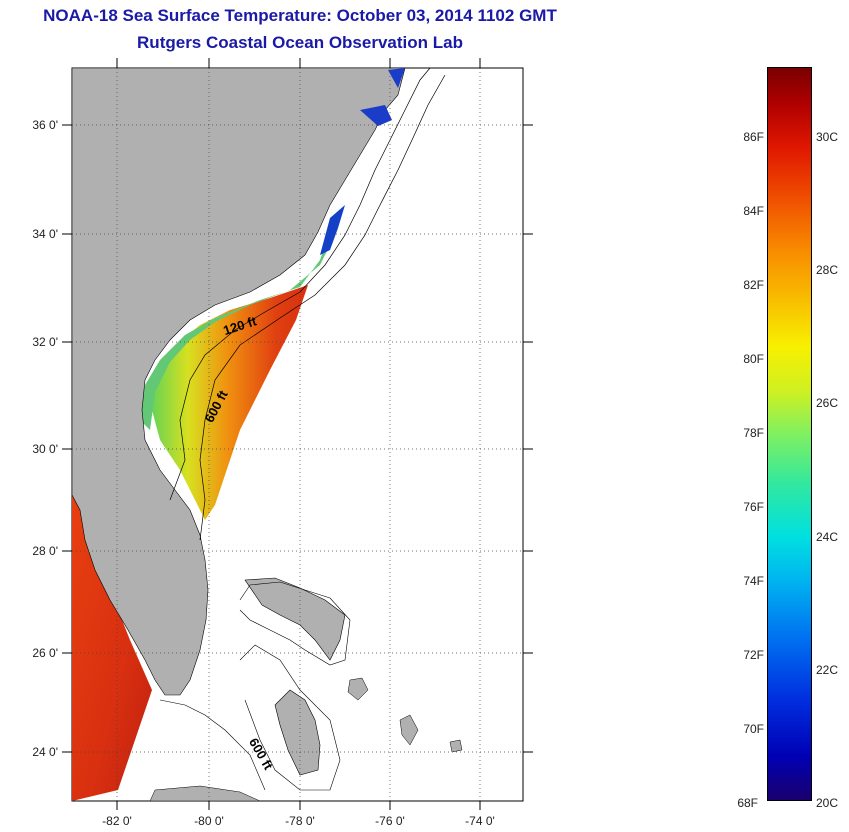 This screenshot has width=849, height=832. What do you see at coordinates (747, 803) in the screenshot?
I see `cbar-f-68: 68F` at bounding box center [747, 803].